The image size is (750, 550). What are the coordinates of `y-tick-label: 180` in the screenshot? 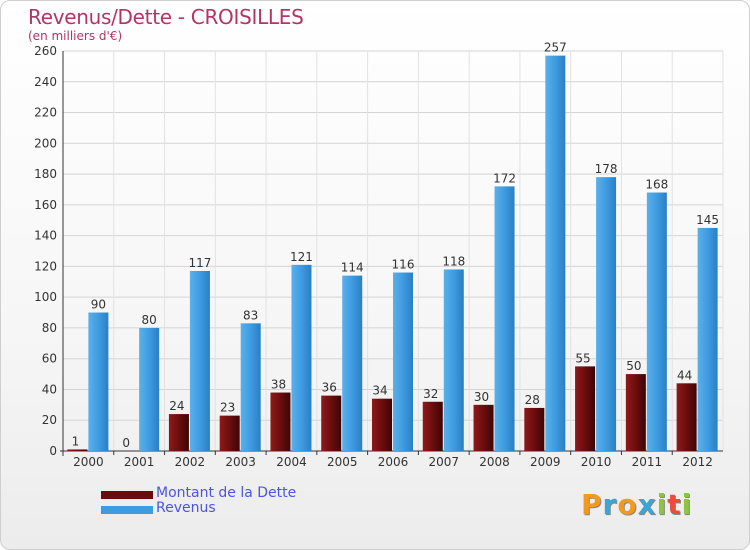 It's located at (45, 174).